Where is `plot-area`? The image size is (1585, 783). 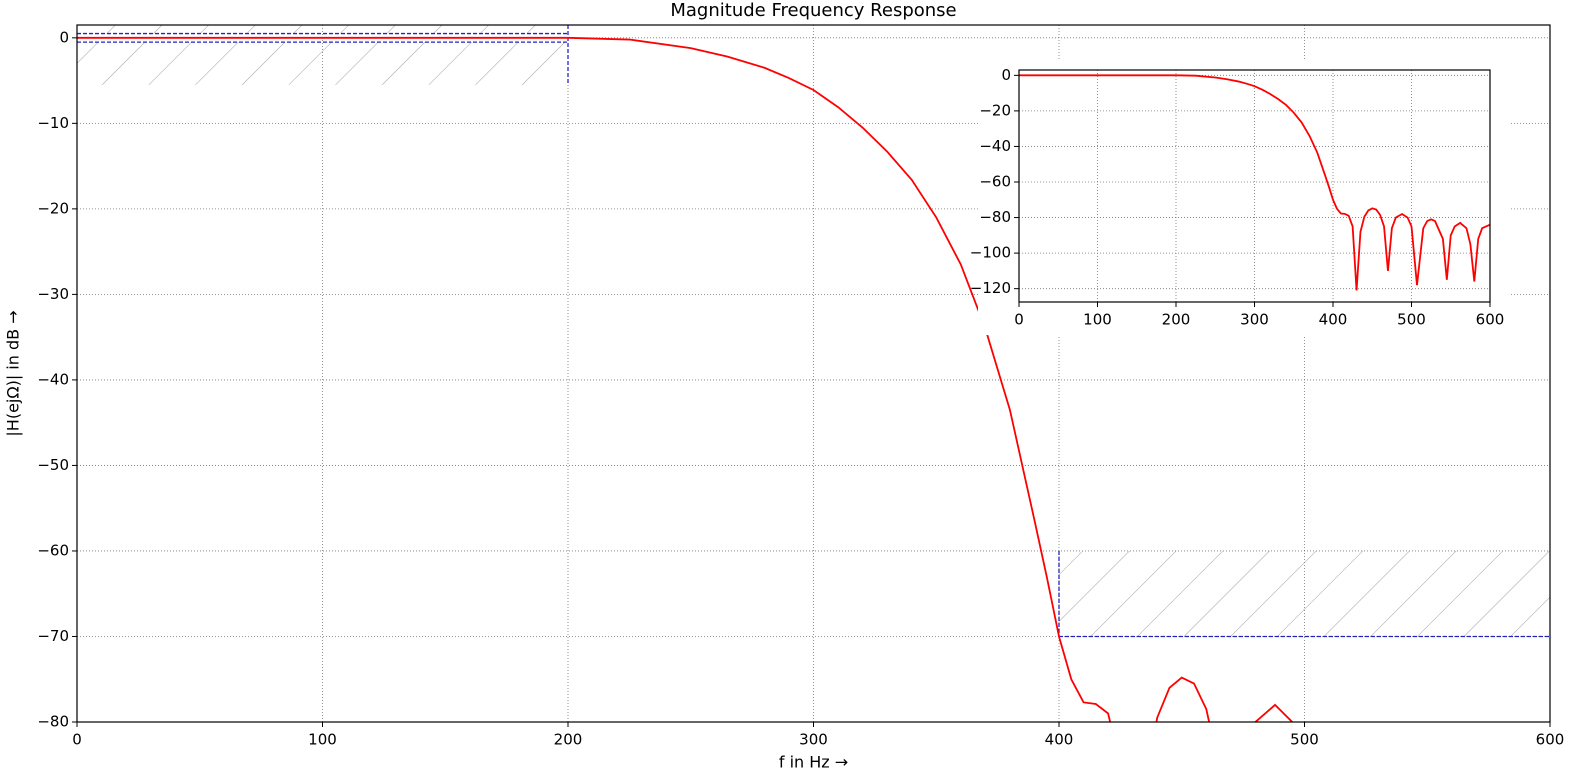
plot-area is located at coordinates (1254, 186).